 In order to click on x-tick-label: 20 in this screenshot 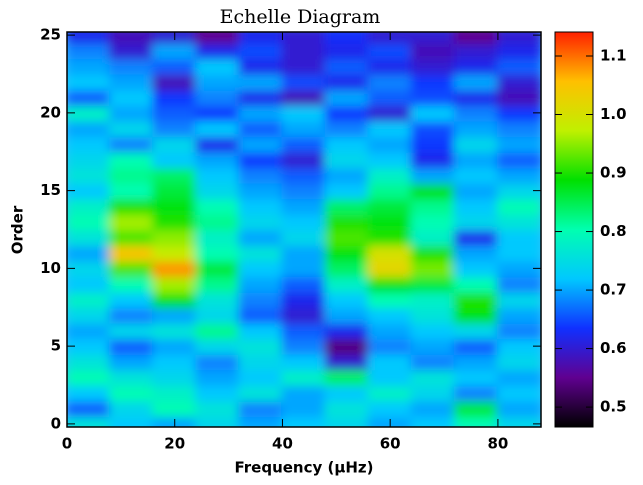, I will do `click(174, 444)`.